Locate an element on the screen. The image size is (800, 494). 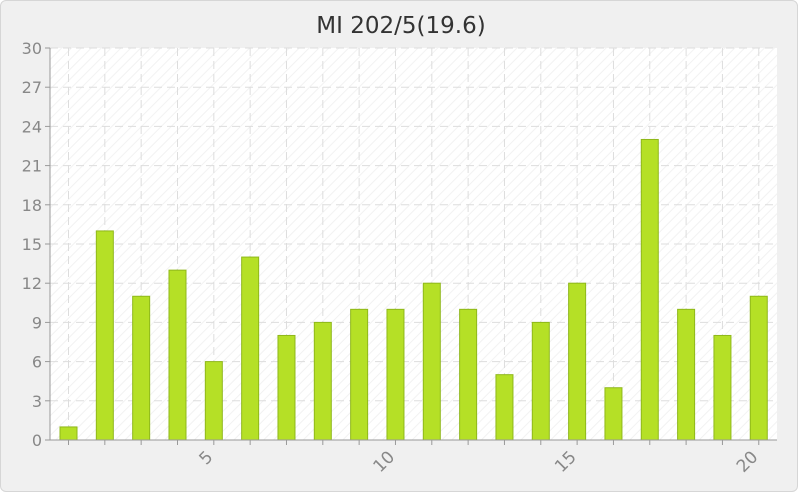
x-tick-labels: 5 10 15 20 is located at coordinates (479, 461).